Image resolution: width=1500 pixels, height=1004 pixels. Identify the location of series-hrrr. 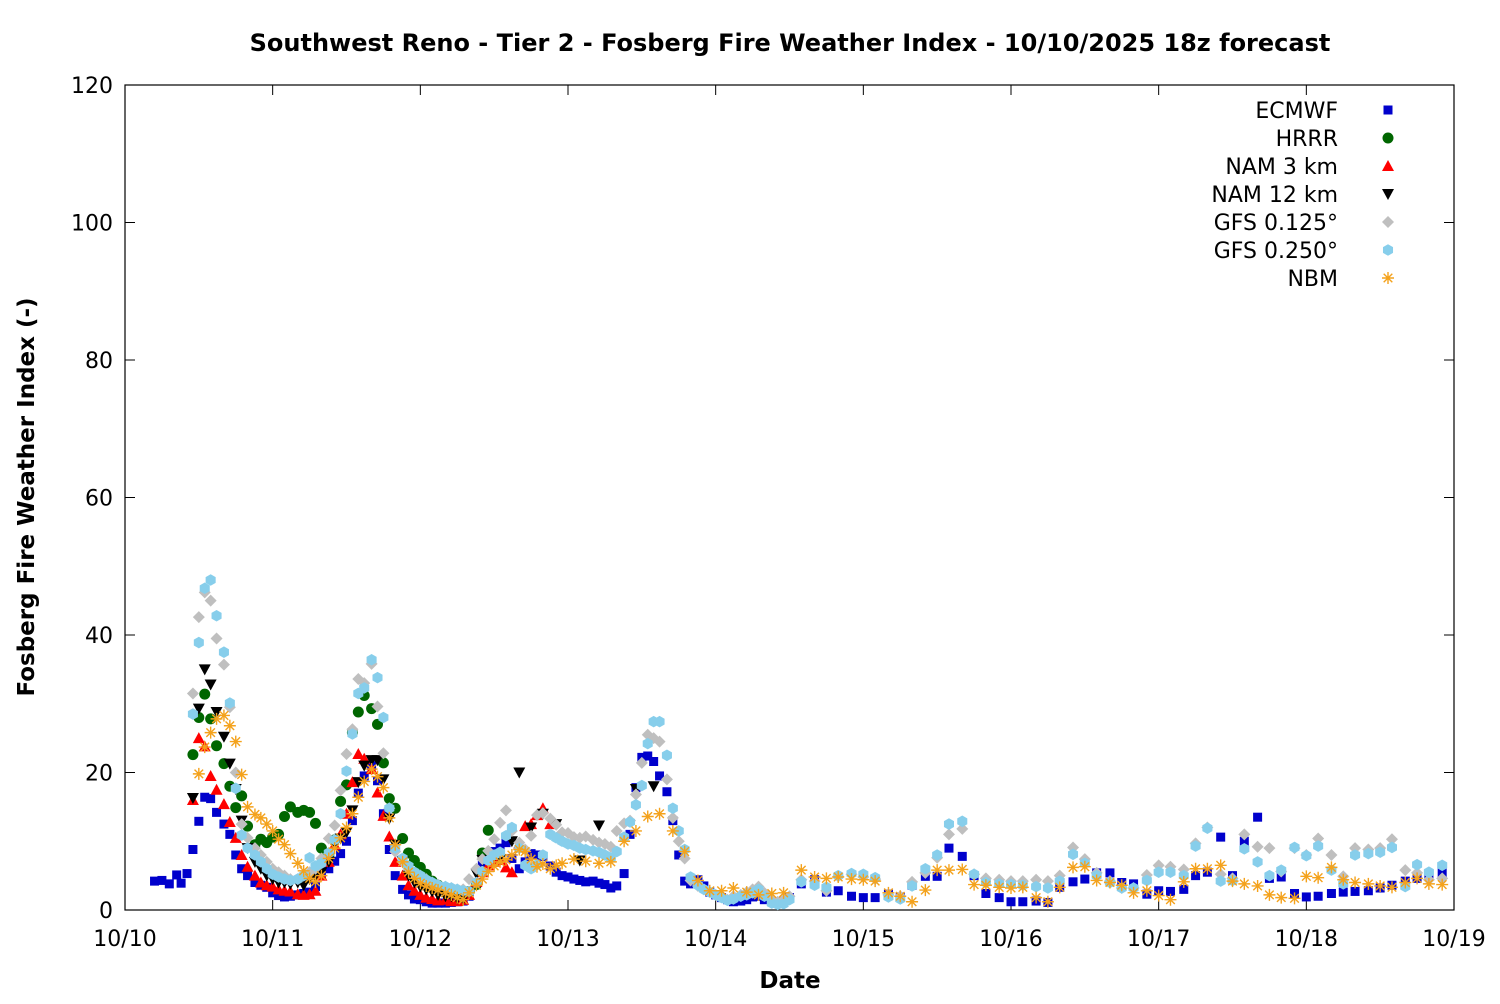
(340, 794).